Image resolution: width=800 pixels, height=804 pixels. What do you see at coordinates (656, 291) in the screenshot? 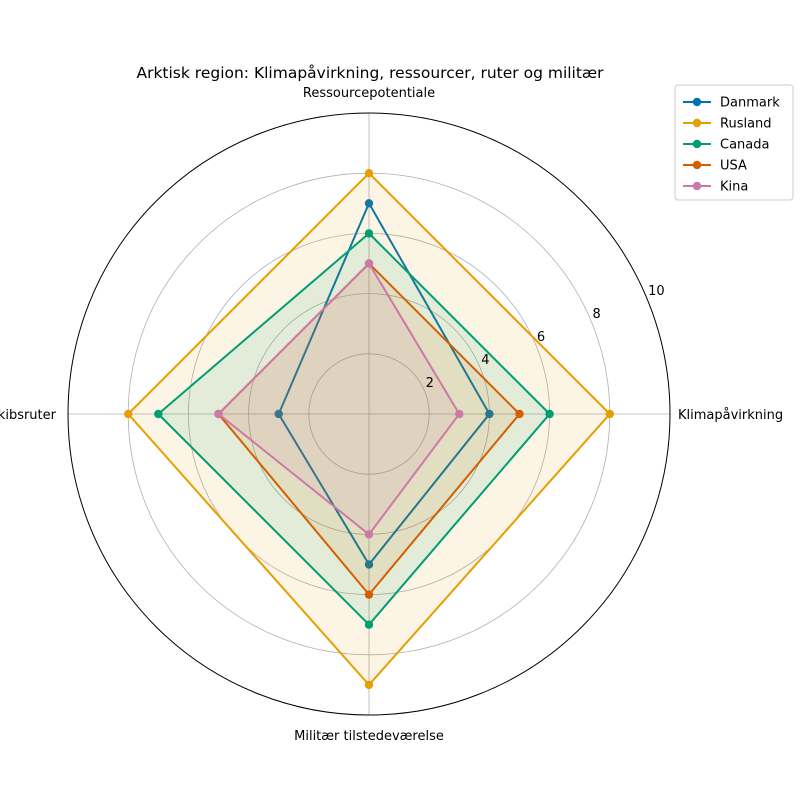
I see `r-tick-label: 10` at bounding box center [656, 291].